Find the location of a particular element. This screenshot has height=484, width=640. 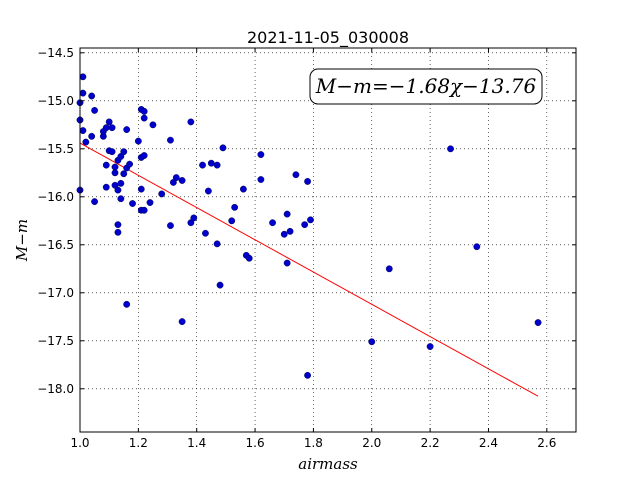

annotation-box is located at coordinates (426, 86).